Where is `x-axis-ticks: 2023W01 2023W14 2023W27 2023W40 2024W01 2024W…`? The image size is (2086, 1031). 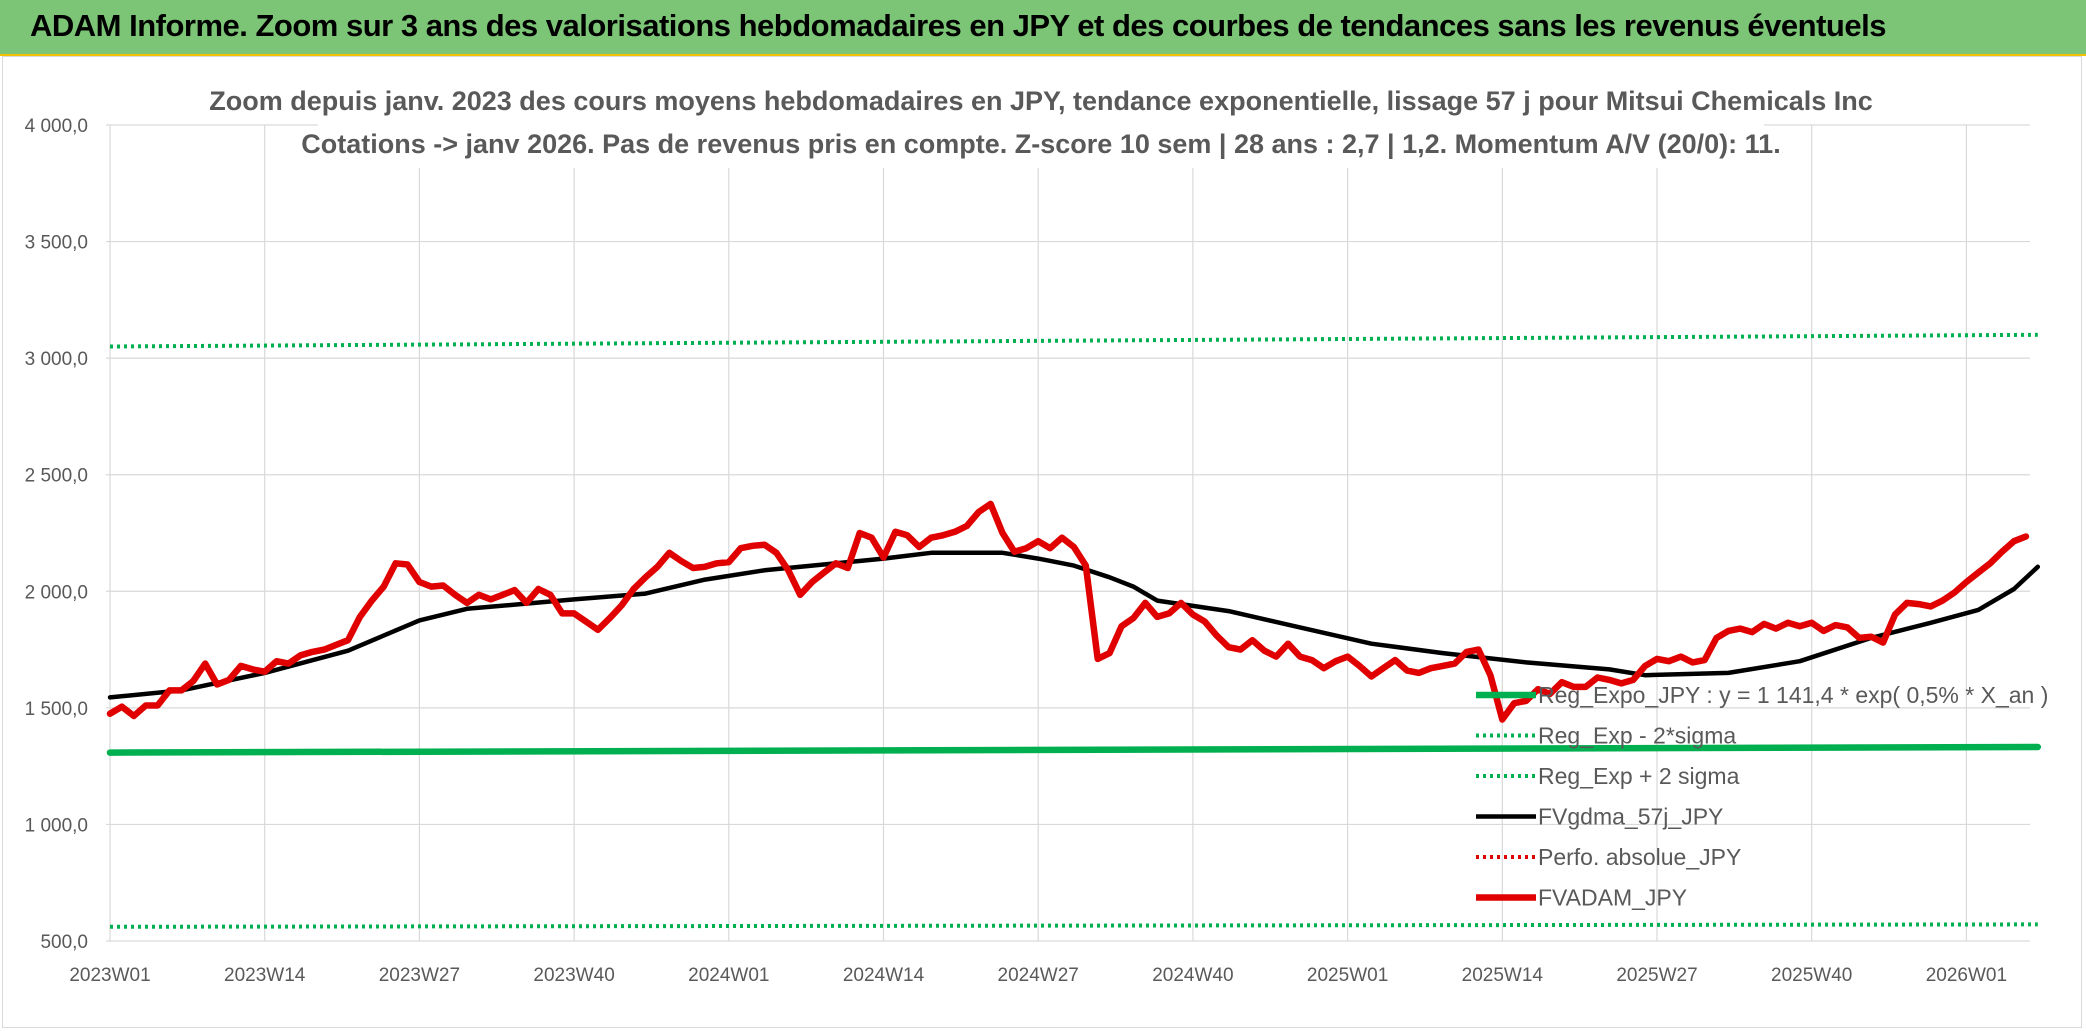 x-axis-ticks: 2023W01 2023W14 2023W27 2023W40 2024W01 2024W… is located at coordinates (1038, 975).